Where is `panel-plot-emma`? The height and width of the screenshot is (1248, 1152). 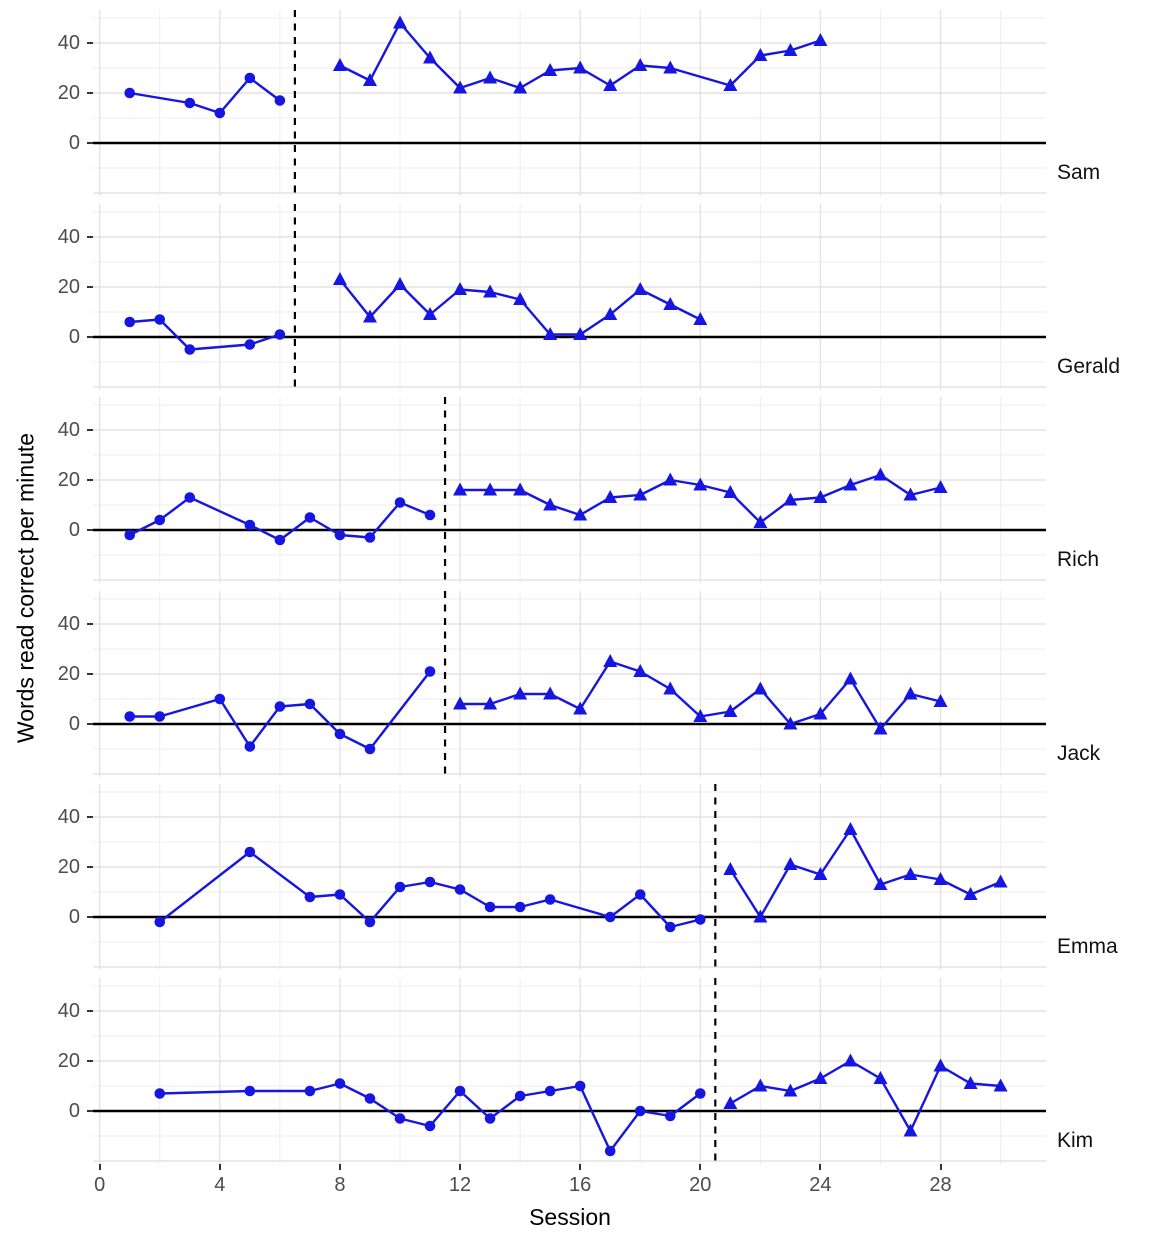
panel-plot-emma is located at coordinates (569, 877).